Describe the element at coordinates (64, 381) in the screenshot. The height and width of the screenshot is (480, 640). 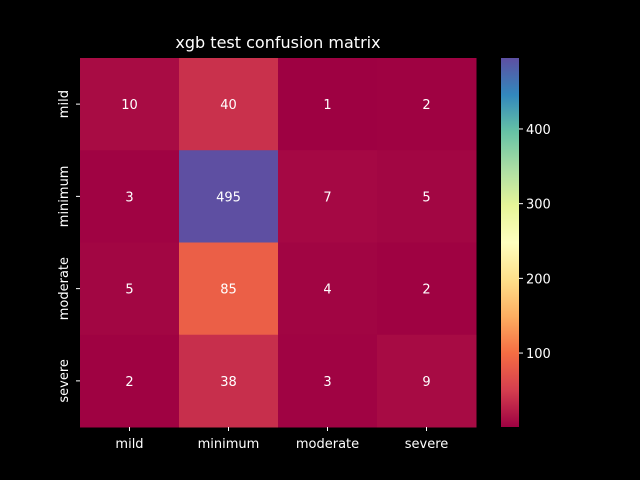
I see `y-tick-label: severe` at that location.